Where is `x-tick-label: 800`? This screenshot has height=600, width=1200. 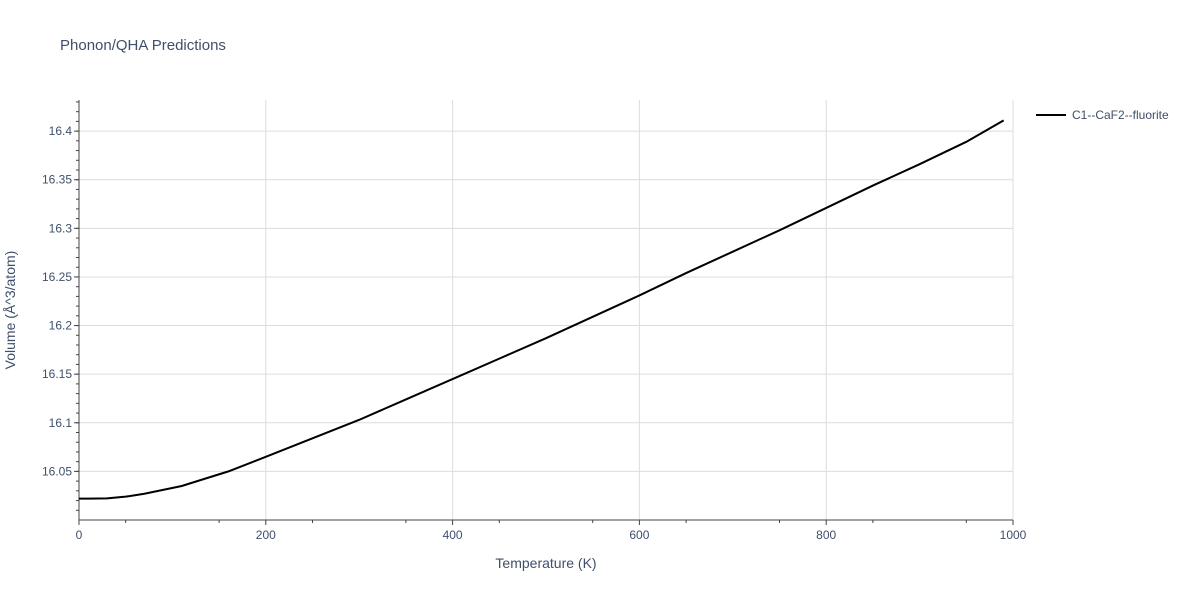 x-tick-label: 800 is located at coordinates (826, 535).